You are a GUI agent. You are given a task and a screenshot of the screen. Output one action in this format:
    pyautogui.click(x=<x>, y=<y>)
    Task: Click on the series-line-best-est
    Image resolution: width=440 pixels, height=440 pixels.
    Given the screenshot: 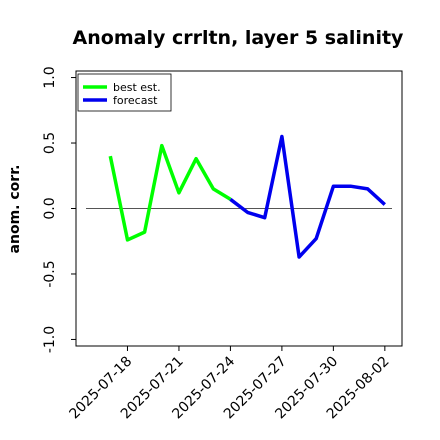 What is the action you would take?
    pyautogui.click(x=170, y=192)
    